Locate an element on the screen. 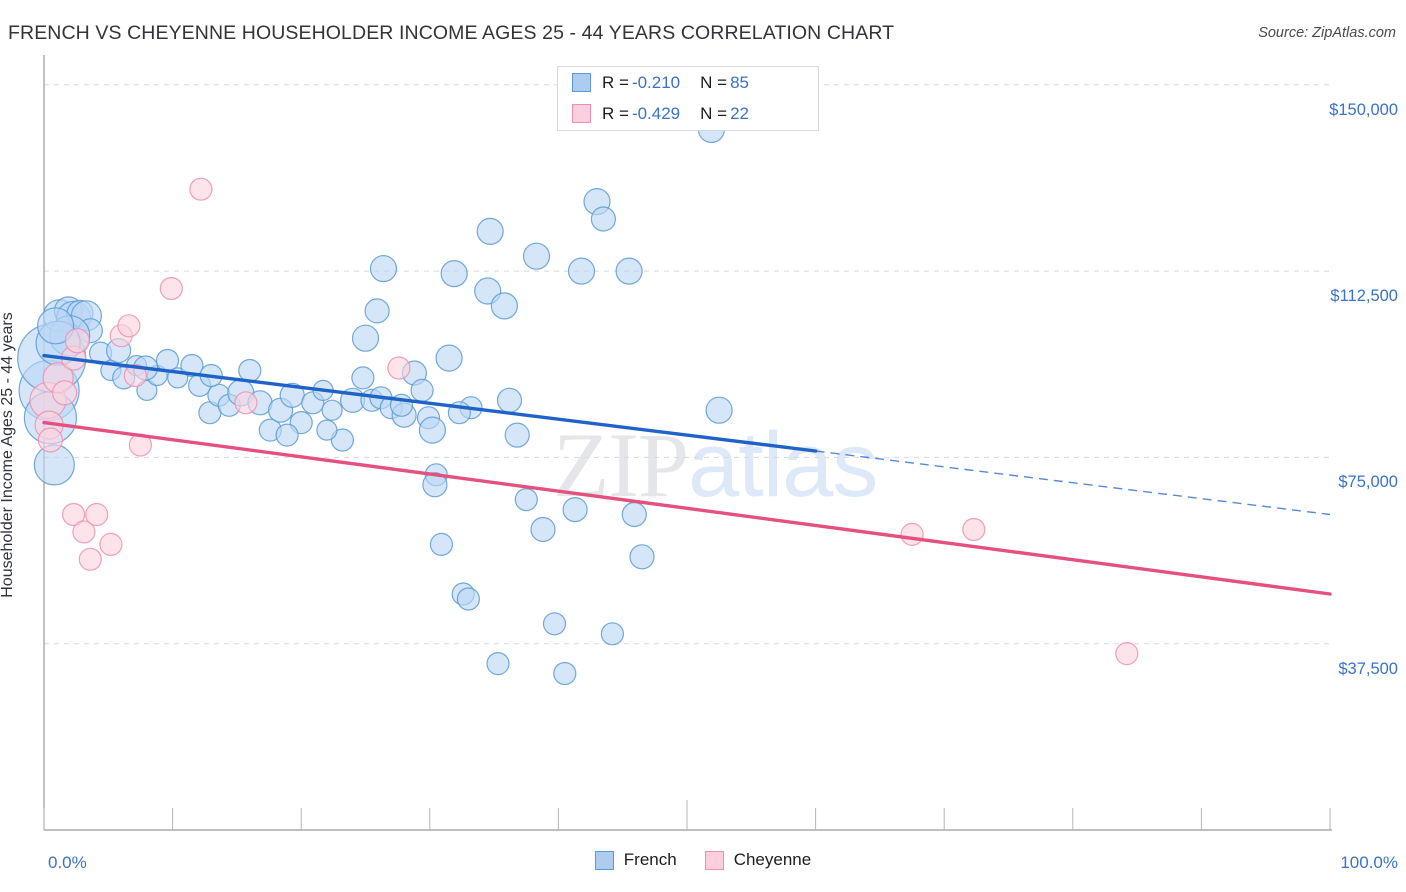  x-axis-max-label: 100.0% is located at coordinates (1369, 862).